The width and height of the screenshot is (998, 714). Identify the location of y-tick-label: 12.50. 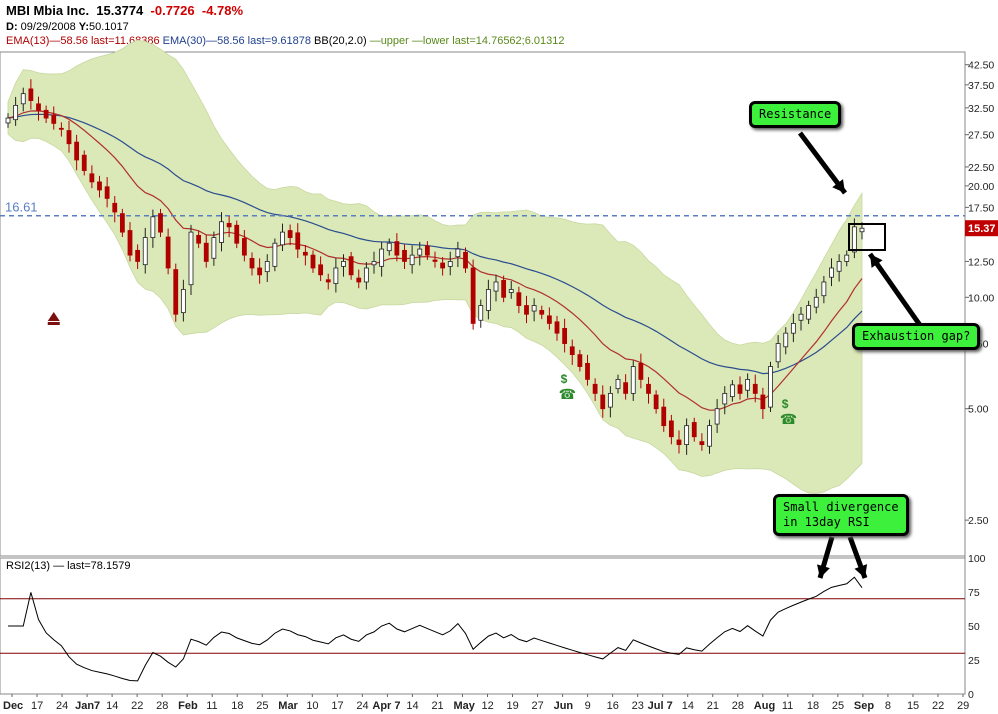
(981, 262).